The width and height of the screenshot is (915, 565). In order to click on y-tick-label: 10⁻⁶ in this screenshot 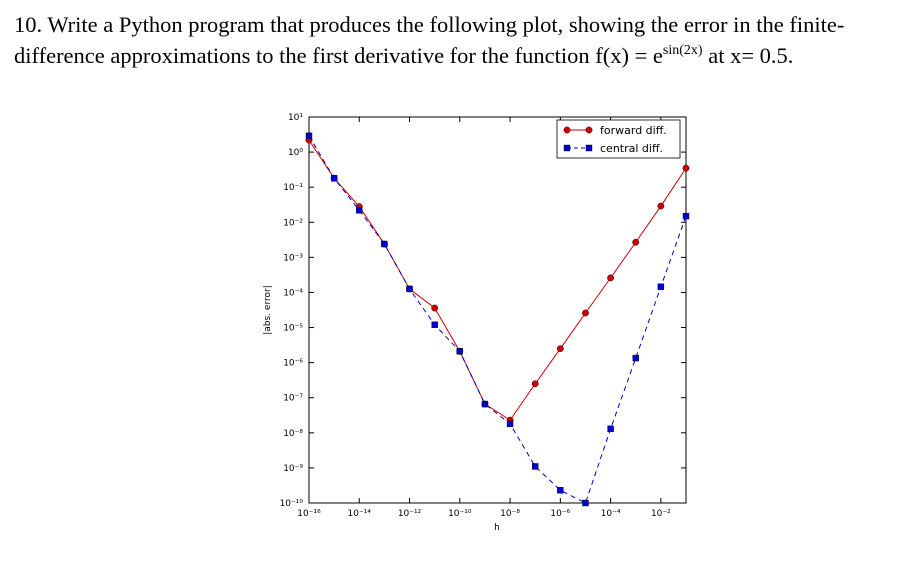, I will do `click(293, 364)`.